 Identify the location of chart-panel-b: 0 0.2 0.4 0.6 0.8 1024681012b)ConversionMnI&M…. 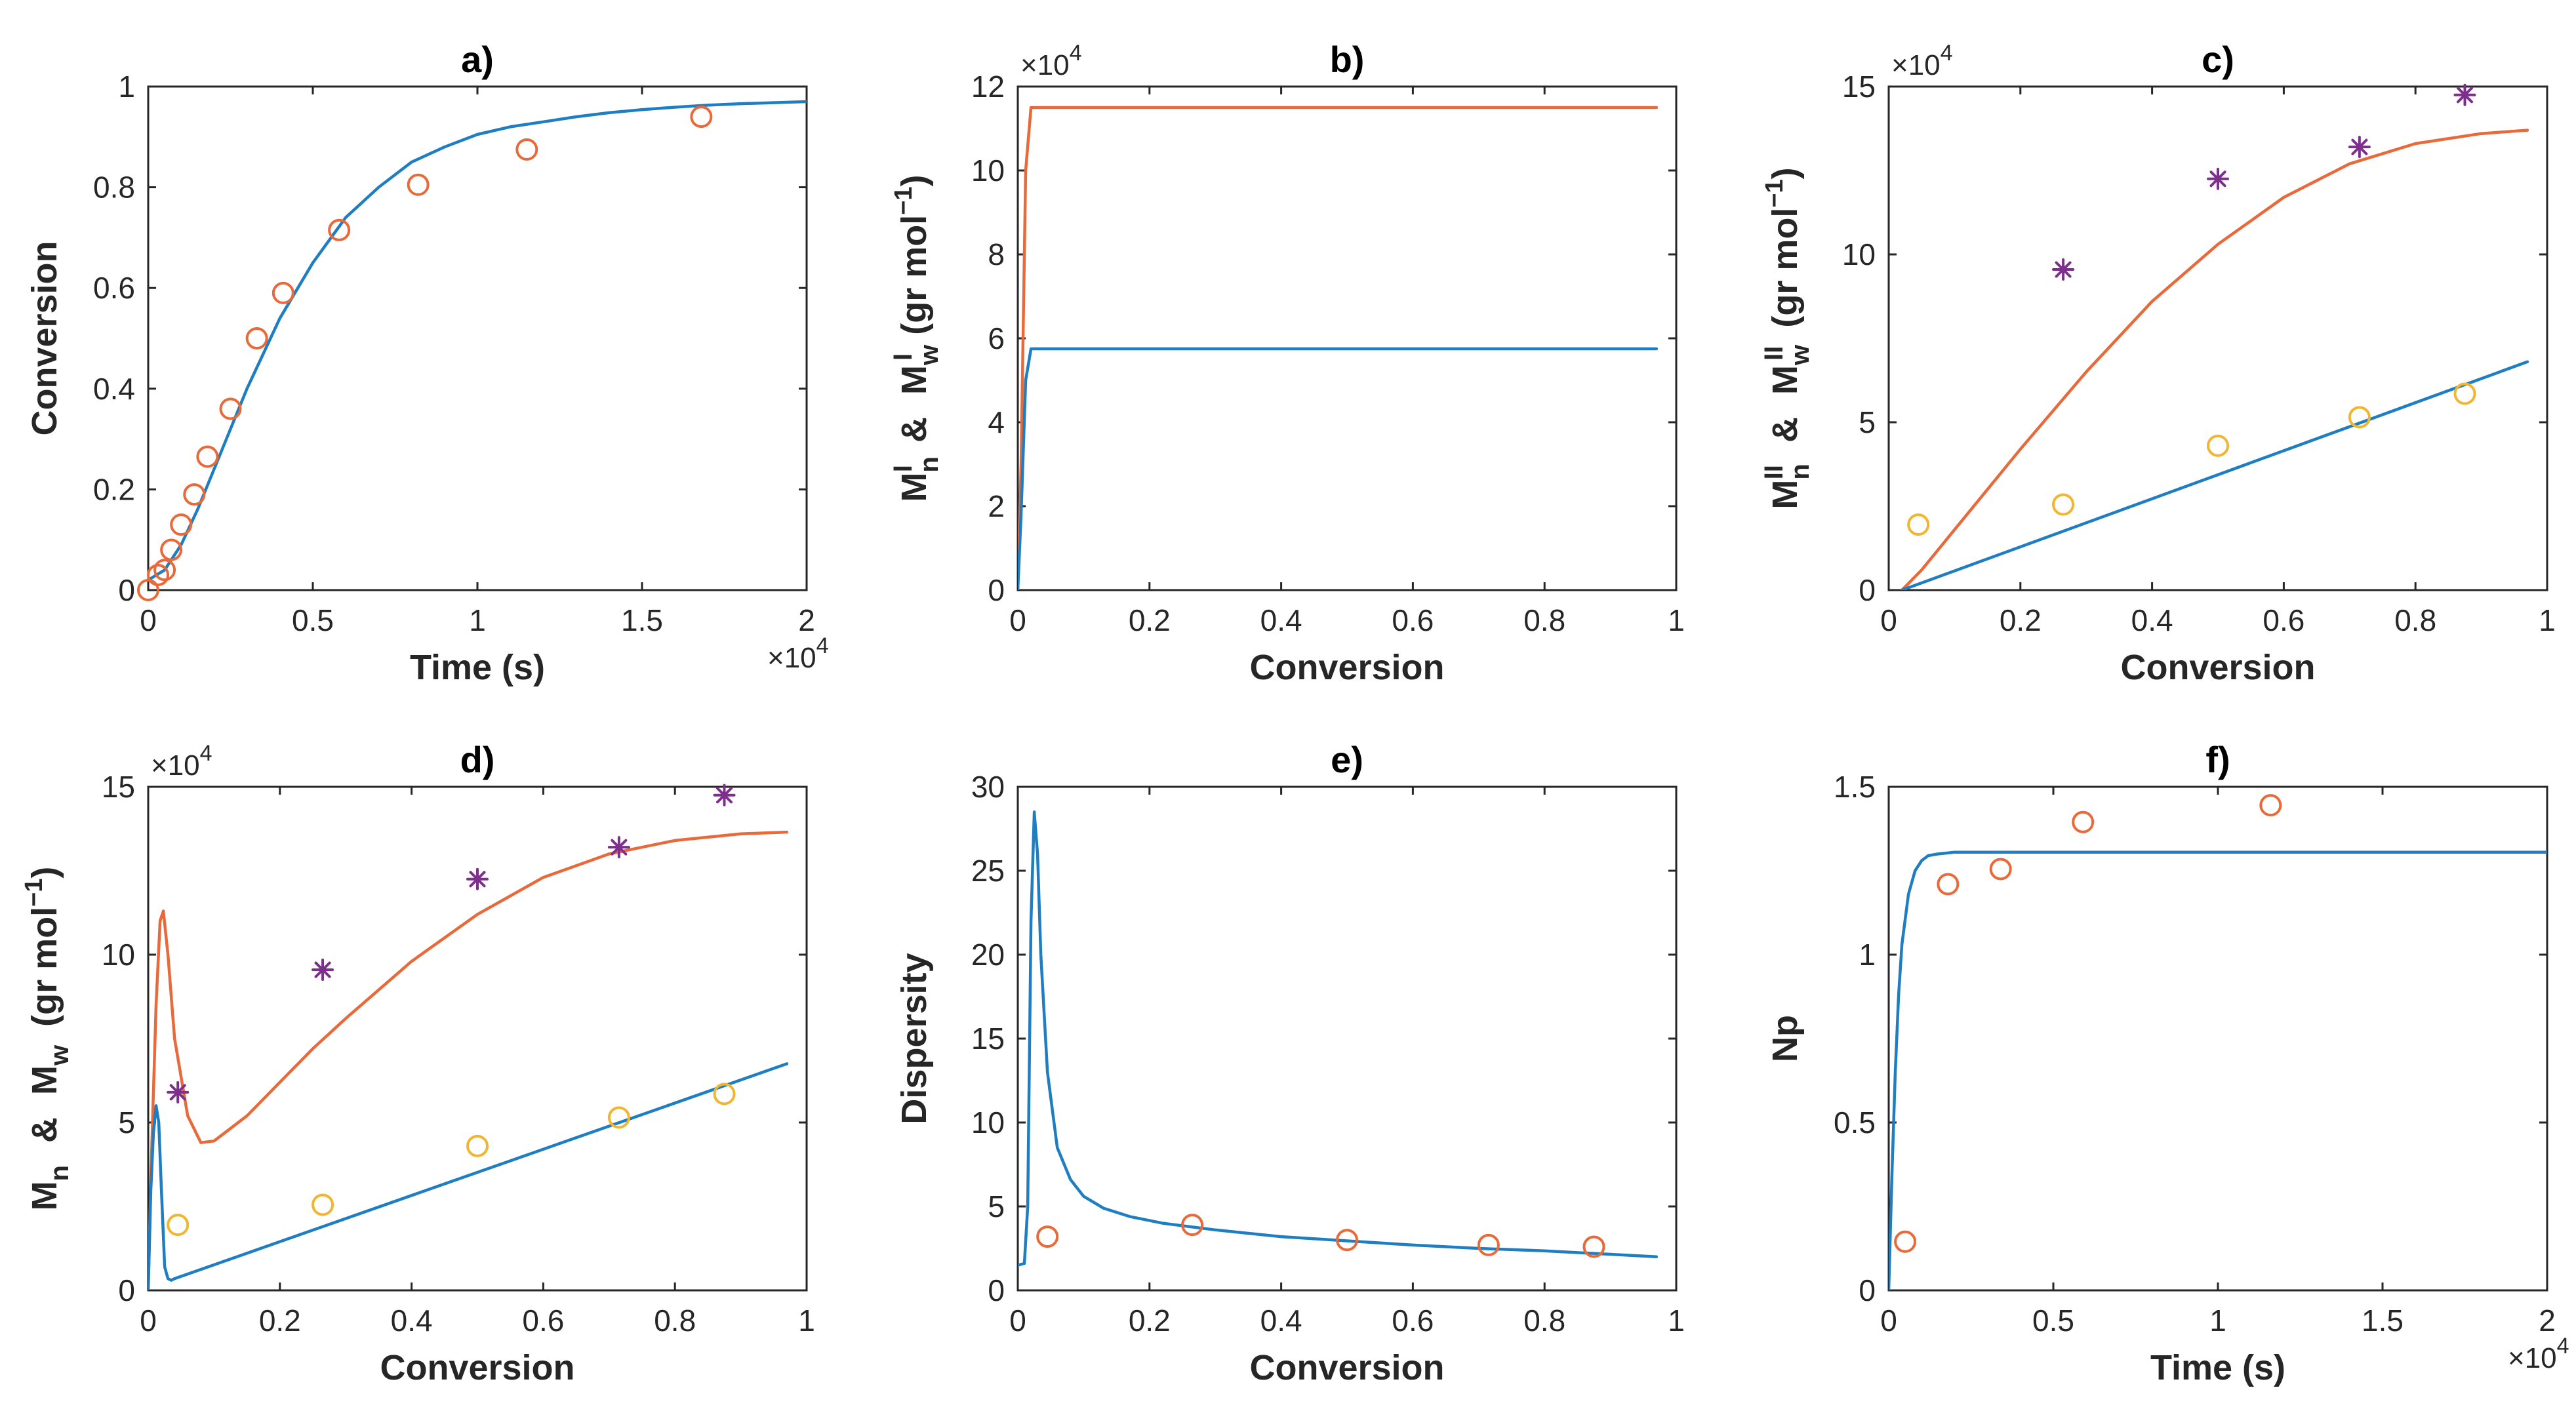
(1287, 363).